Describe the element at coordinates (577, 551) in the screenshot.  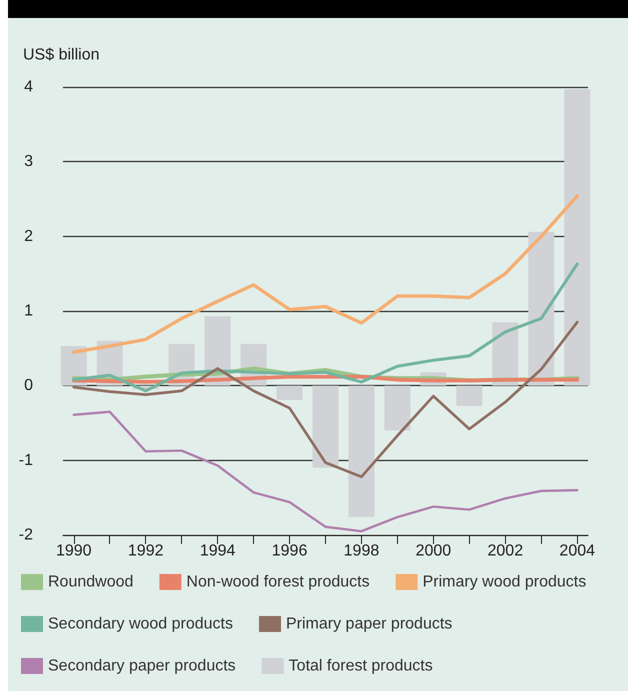
I see `x-tick-label: 2004` at that location.